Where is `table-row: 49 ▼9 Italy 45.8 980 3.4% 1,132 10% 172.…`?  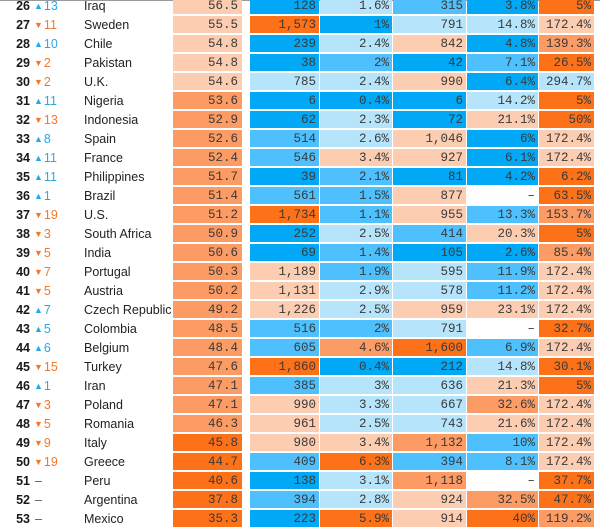 table-row: 49 ▼9 Italy 45.8 980 3.4% 1,132 10% 172.… is located at coordinates (300, 443).